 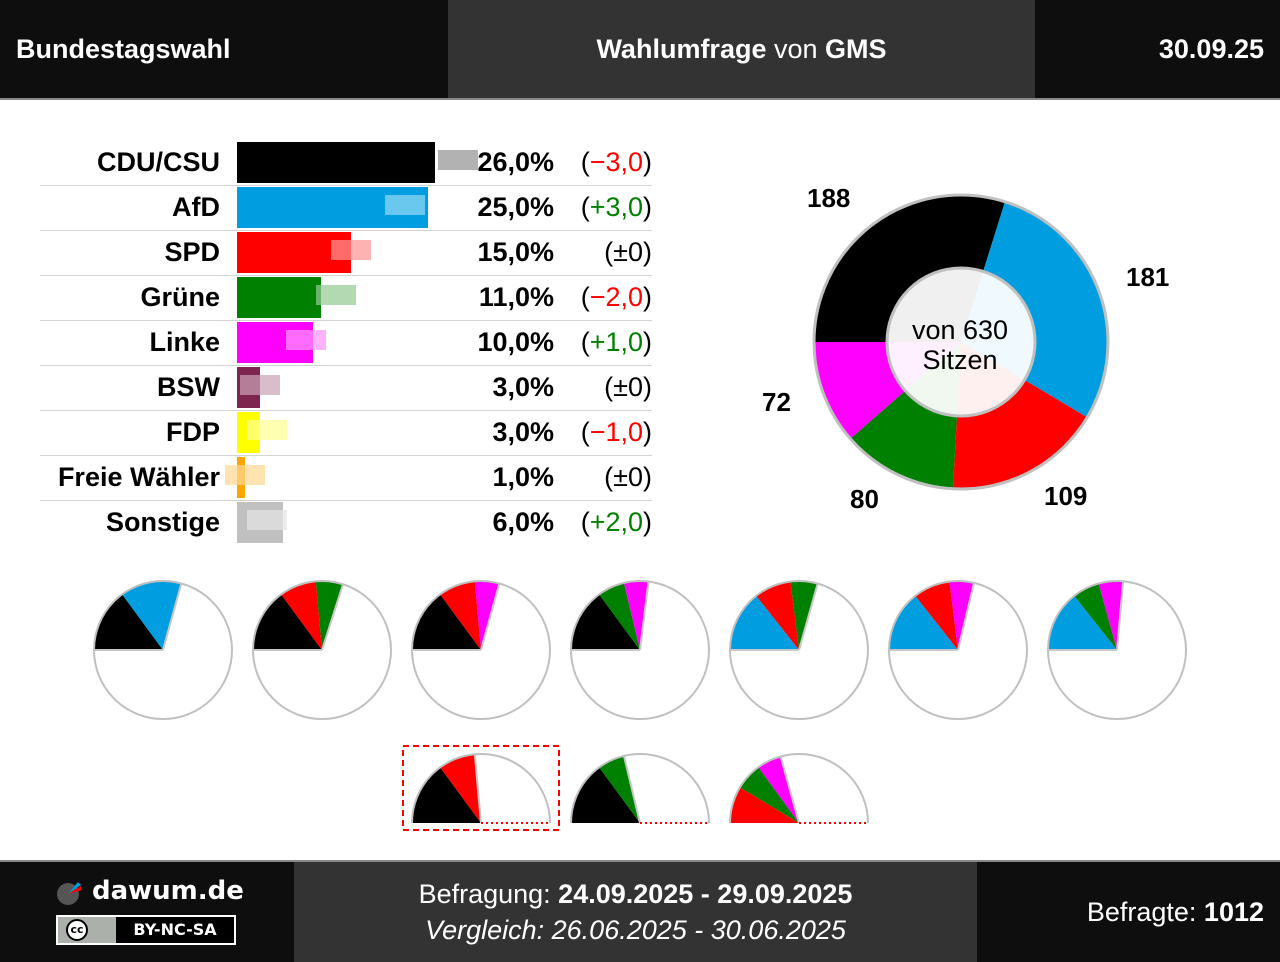 I want to click on diff-value: +3,0, so click(x=616, y=207).